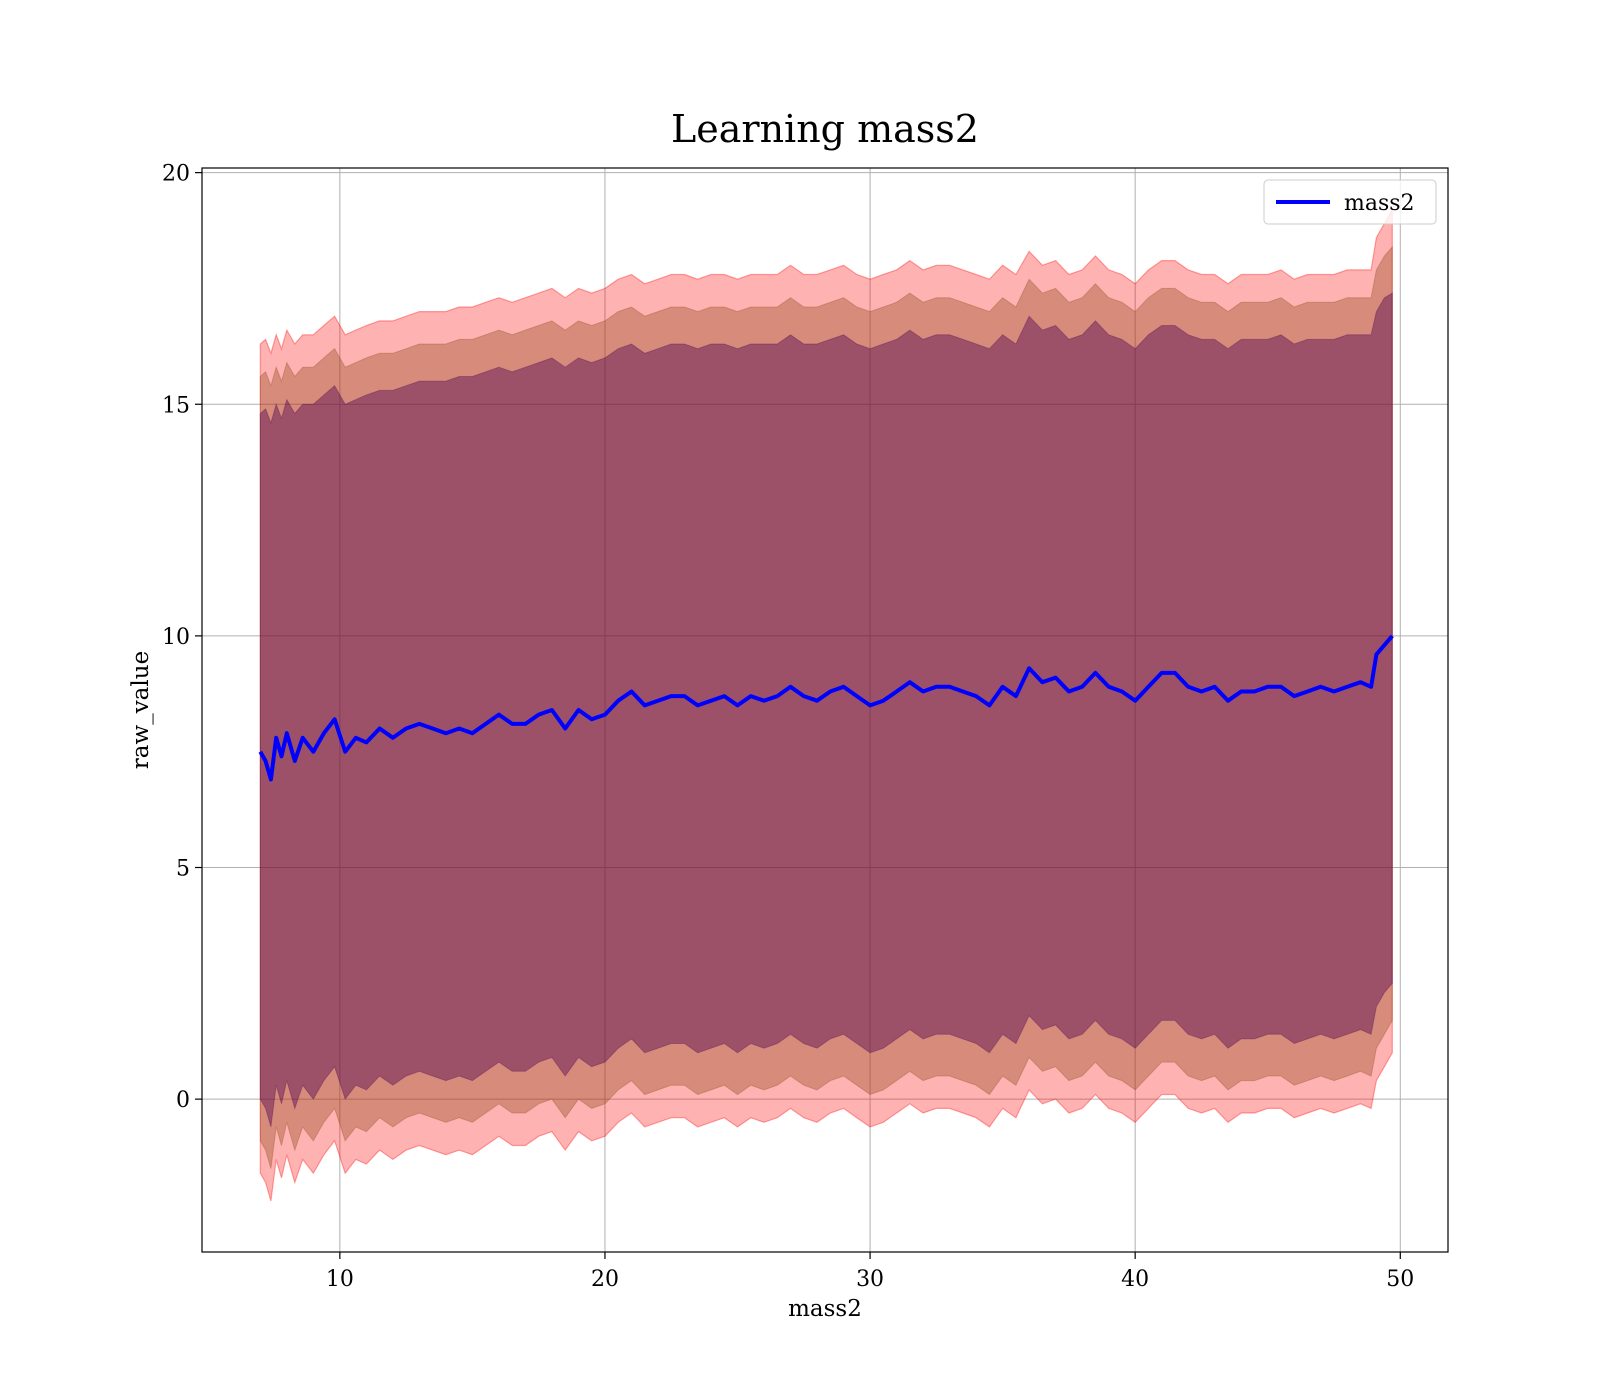 The height and width of the screenshot is (1400, 1600). Describe the element at coordinates (1135, 1279) in the screenshot. I see `x-tick-label: 40` at that location.